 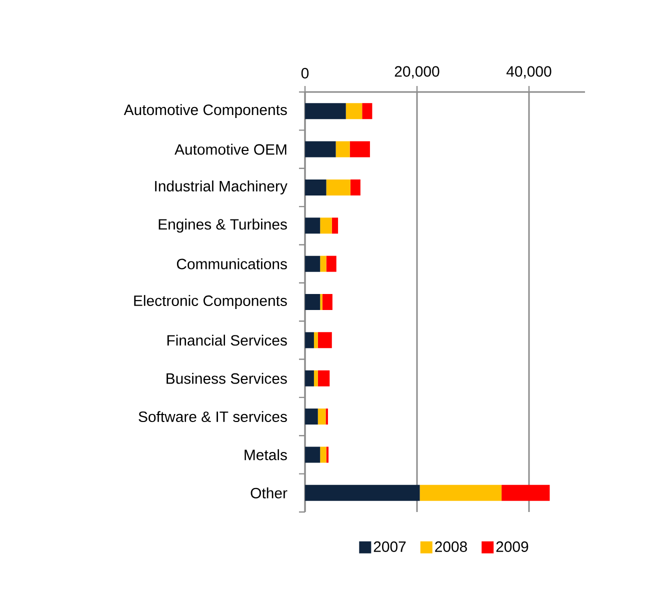 What do you see at coordinates (269, 492) in the screenshot?
I see `y-tick-label: Other` at bounding box center [269, 492].